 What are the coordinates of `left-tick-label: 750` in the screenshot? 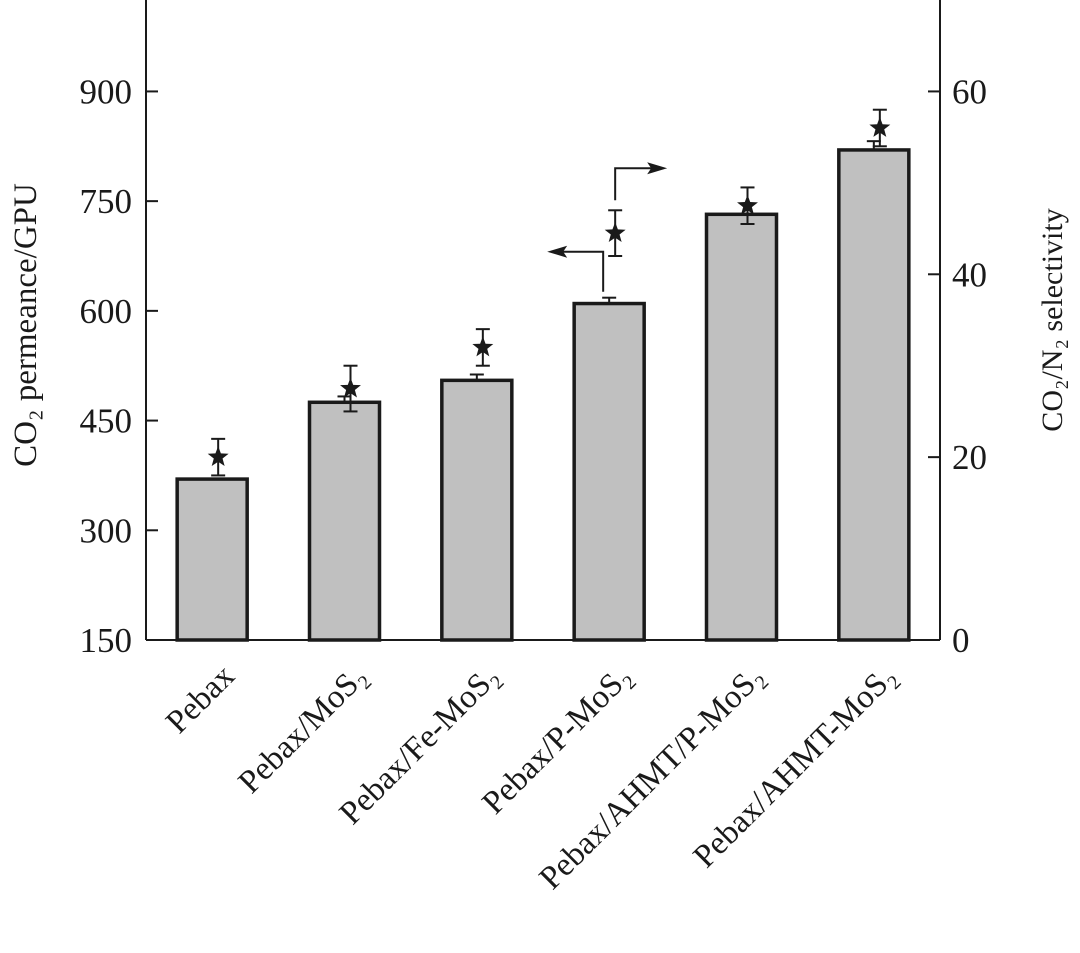 It's located at (106, 201).